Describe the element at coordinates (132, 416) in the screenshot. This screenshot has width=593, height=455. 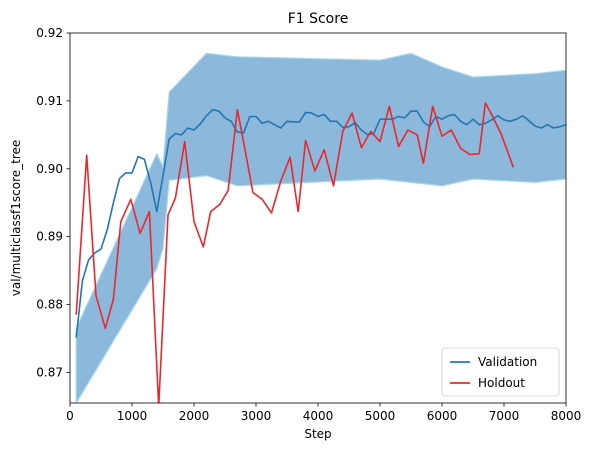
I see `x-tick-label: 1000` at that location.